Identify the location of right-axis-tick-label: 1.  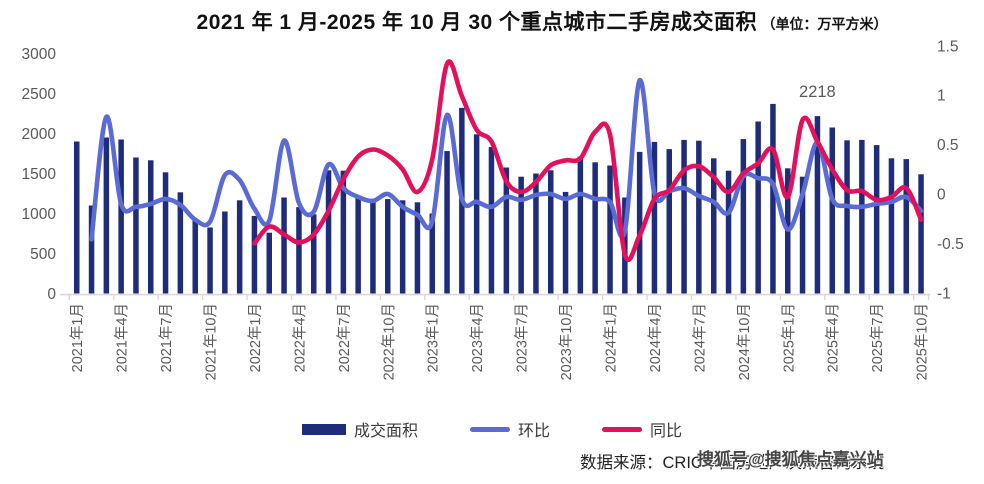
(941, 96).